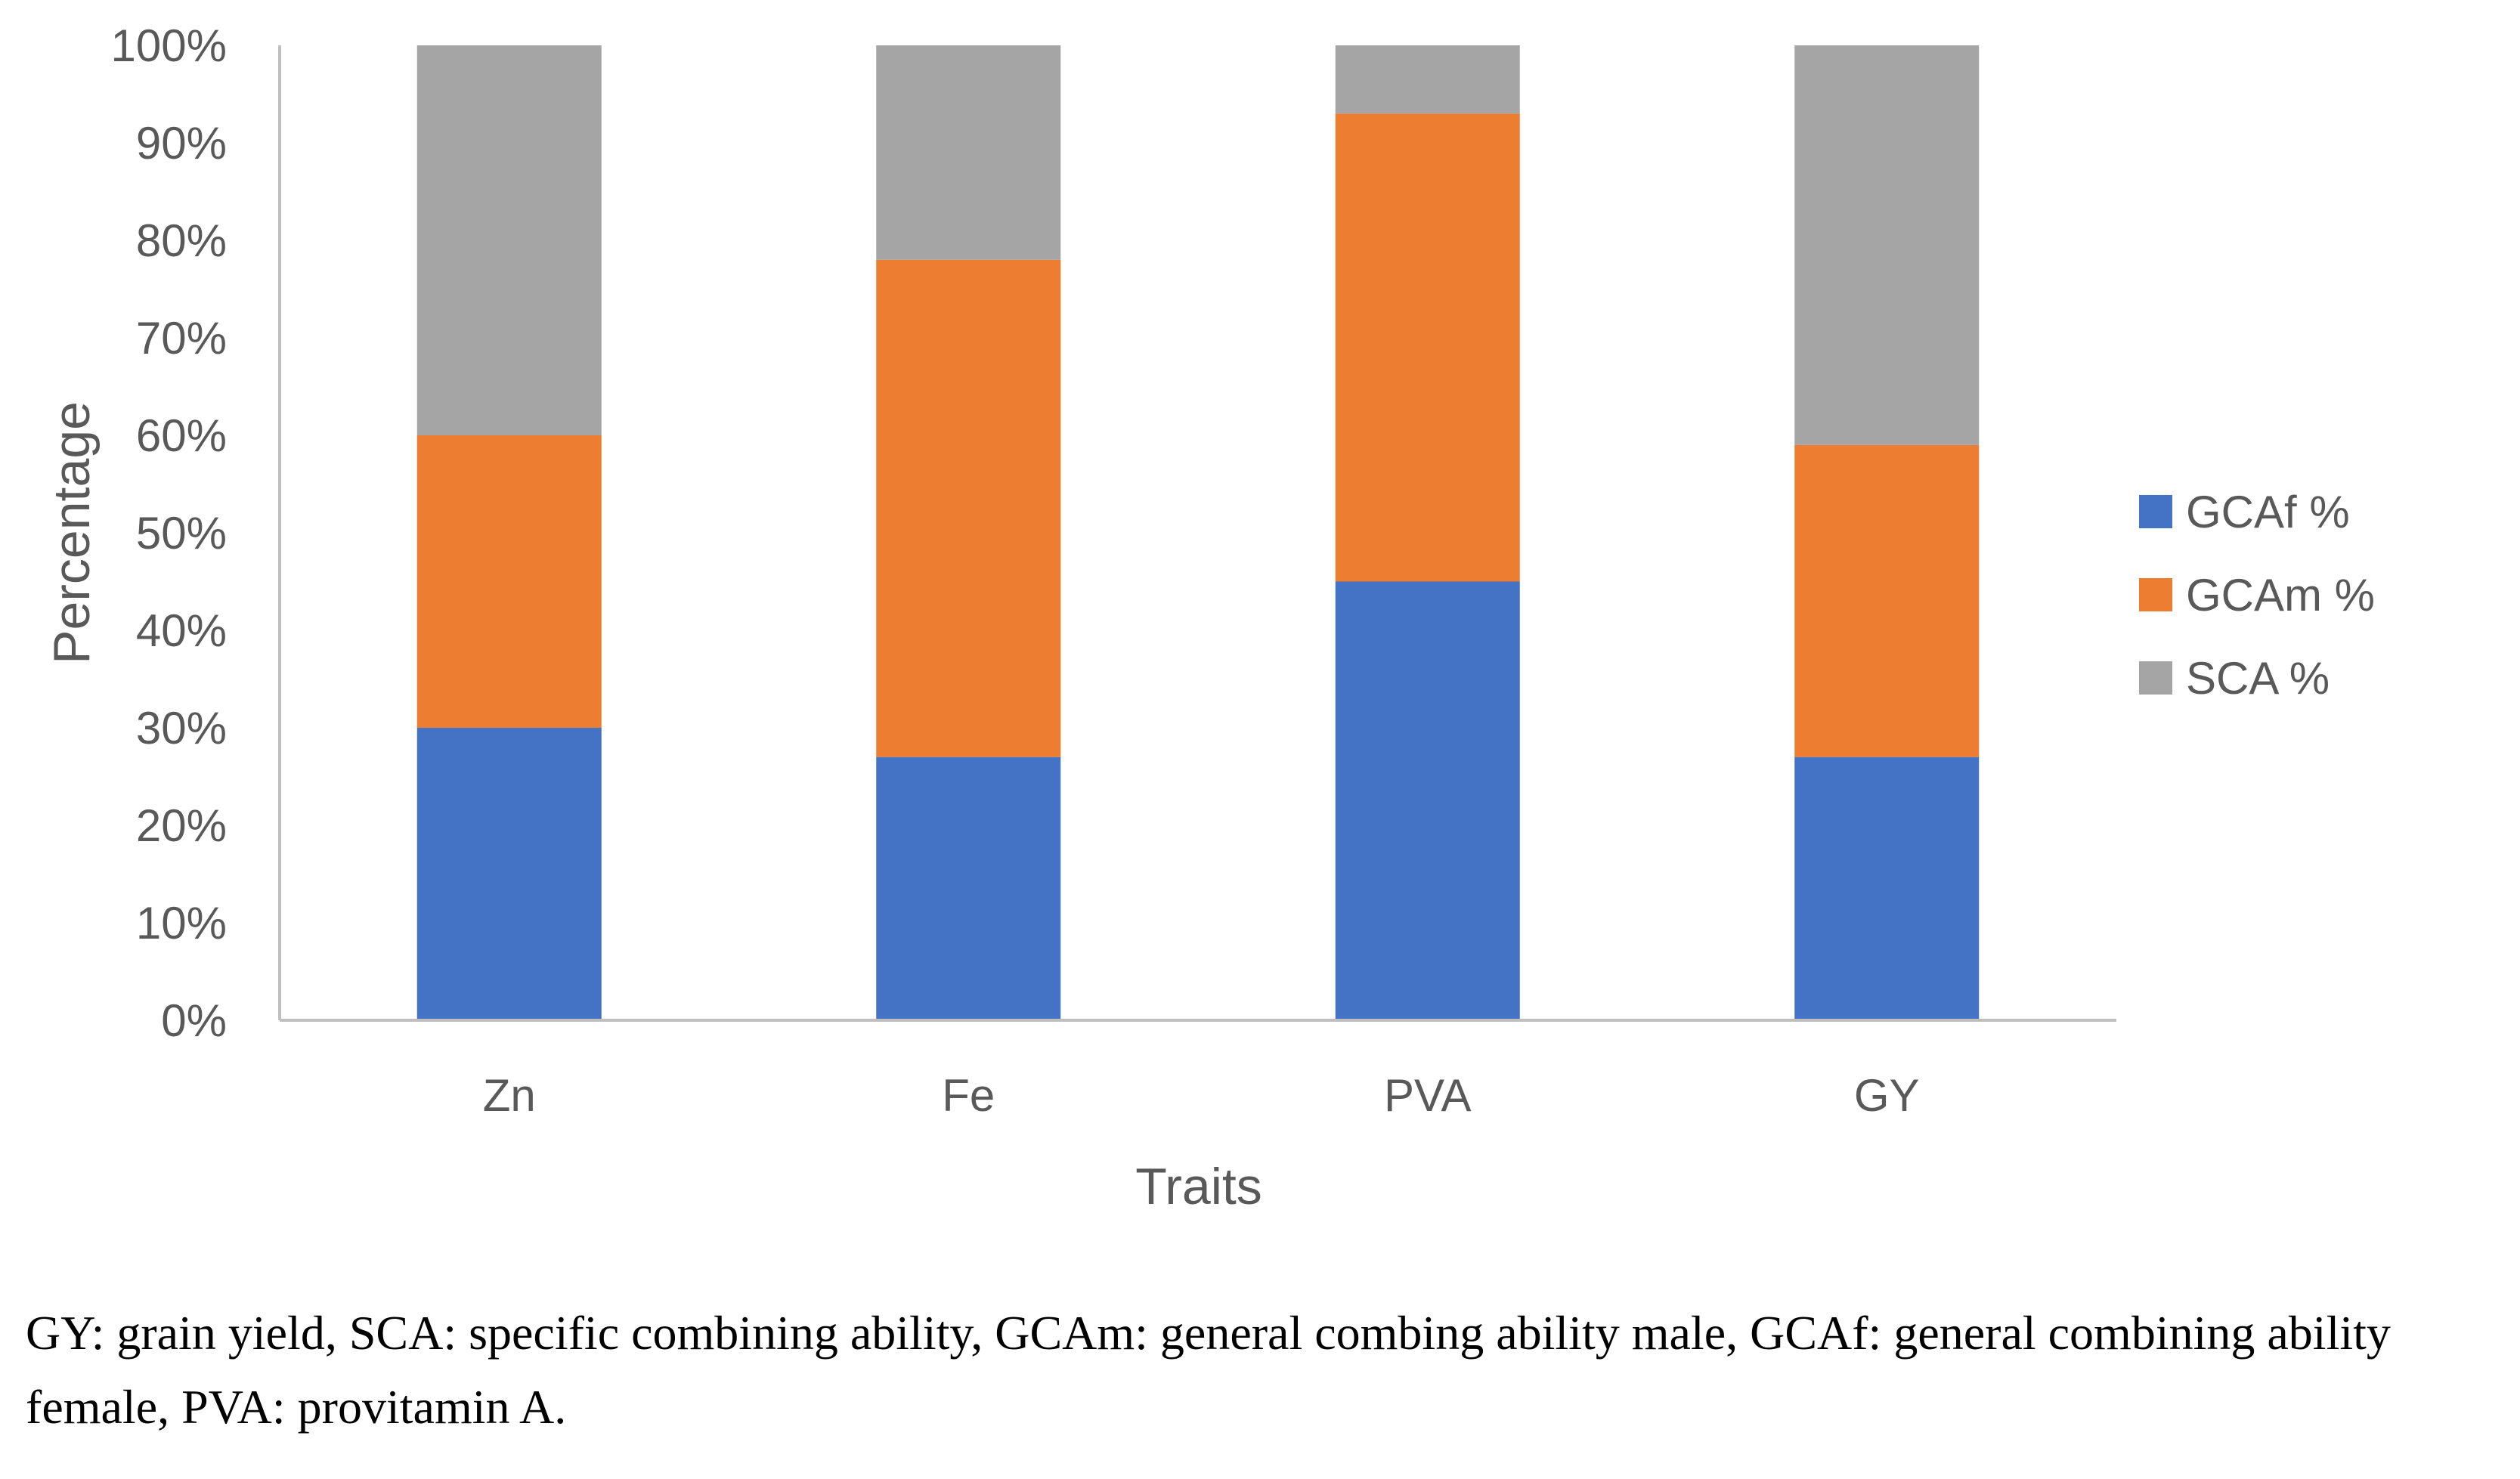  What do you see at coordinates (181, 338) in the screenshot?
I see `y-tick-label: 70%` at bounding box center [181, 338].